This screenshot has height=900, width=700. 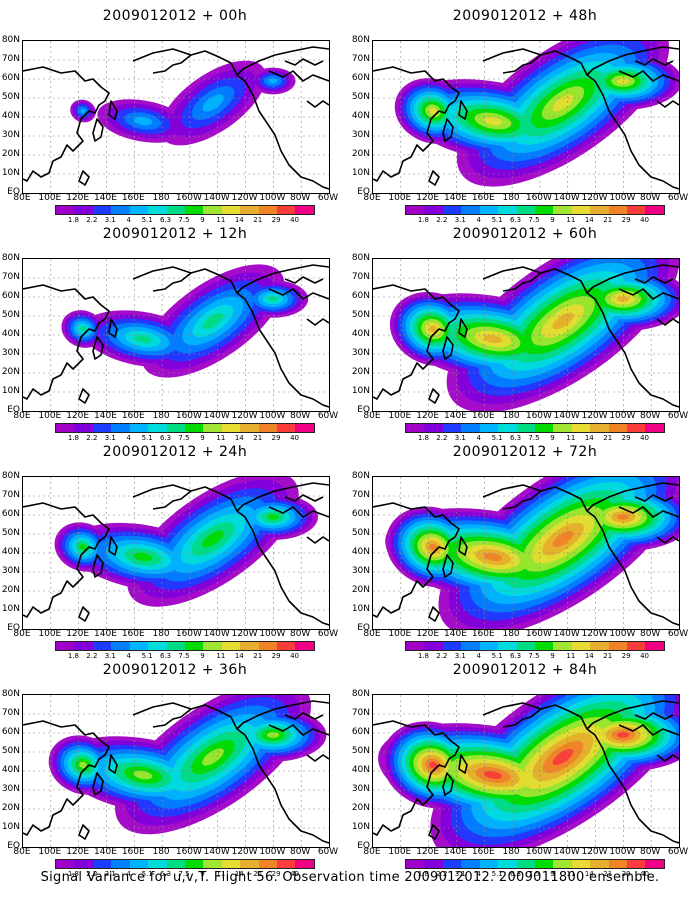 I want to click on longitude-label: 100E, so click(x=400, y=198).